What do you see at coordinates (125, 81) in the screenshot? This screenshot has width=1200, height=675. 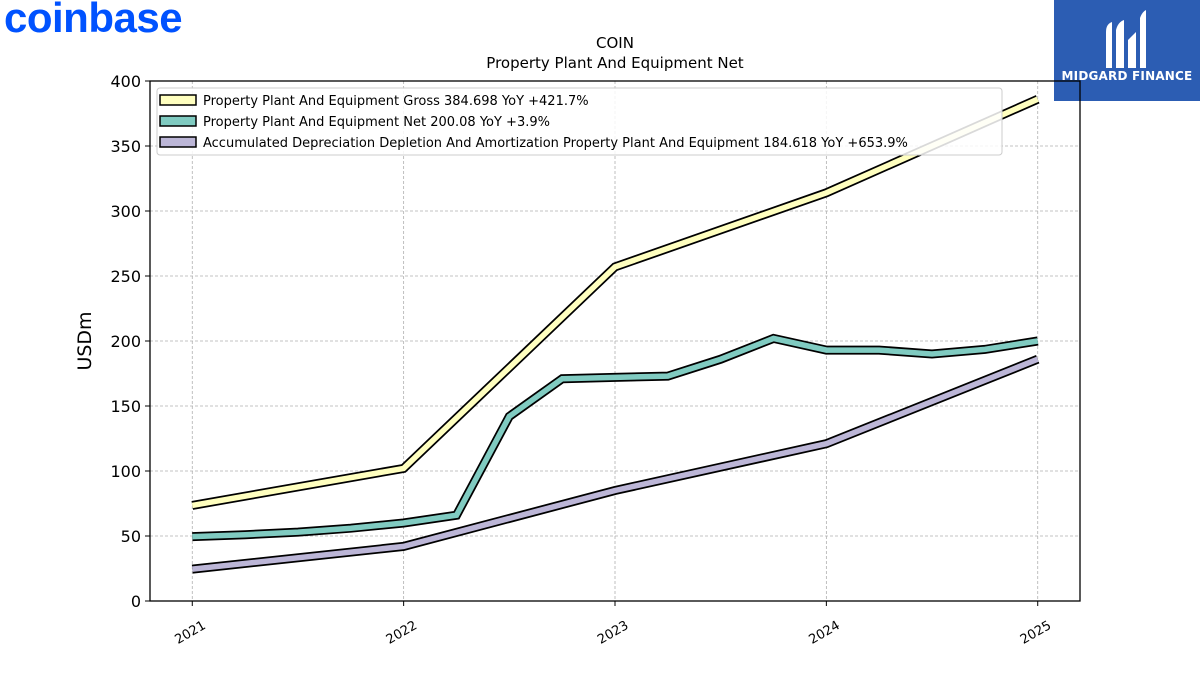 I see `y-tick-label: 400` at bounding box center [125, 81].